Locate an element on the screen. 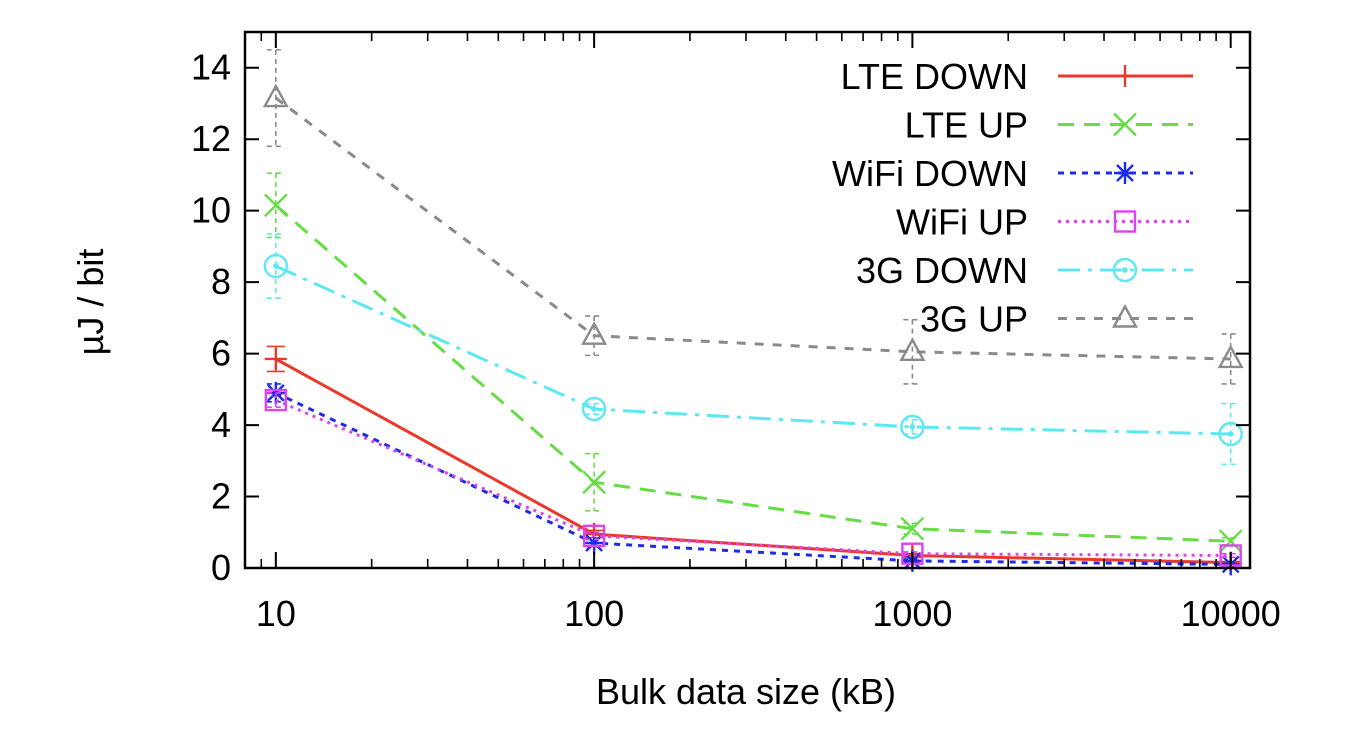  y-tick-label: 6 is located at coordinates (221, 353).